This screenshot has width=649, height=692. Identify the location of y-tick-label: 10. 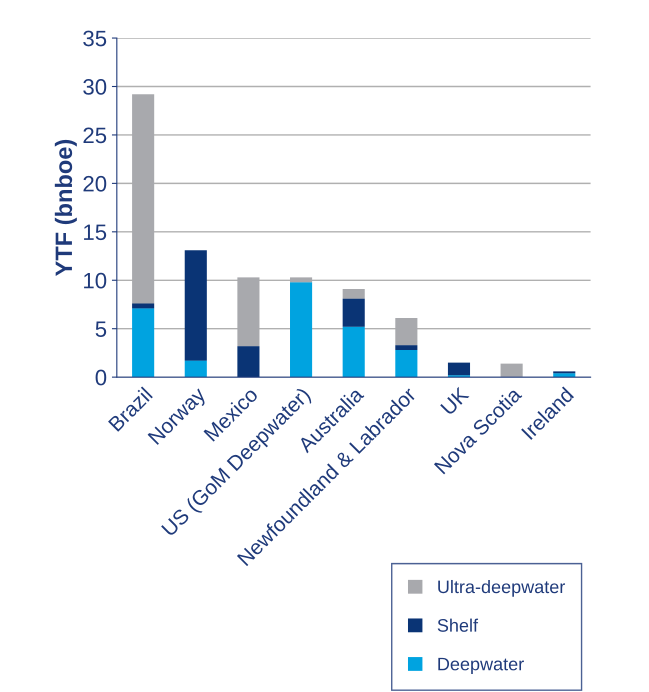
(95, 280).